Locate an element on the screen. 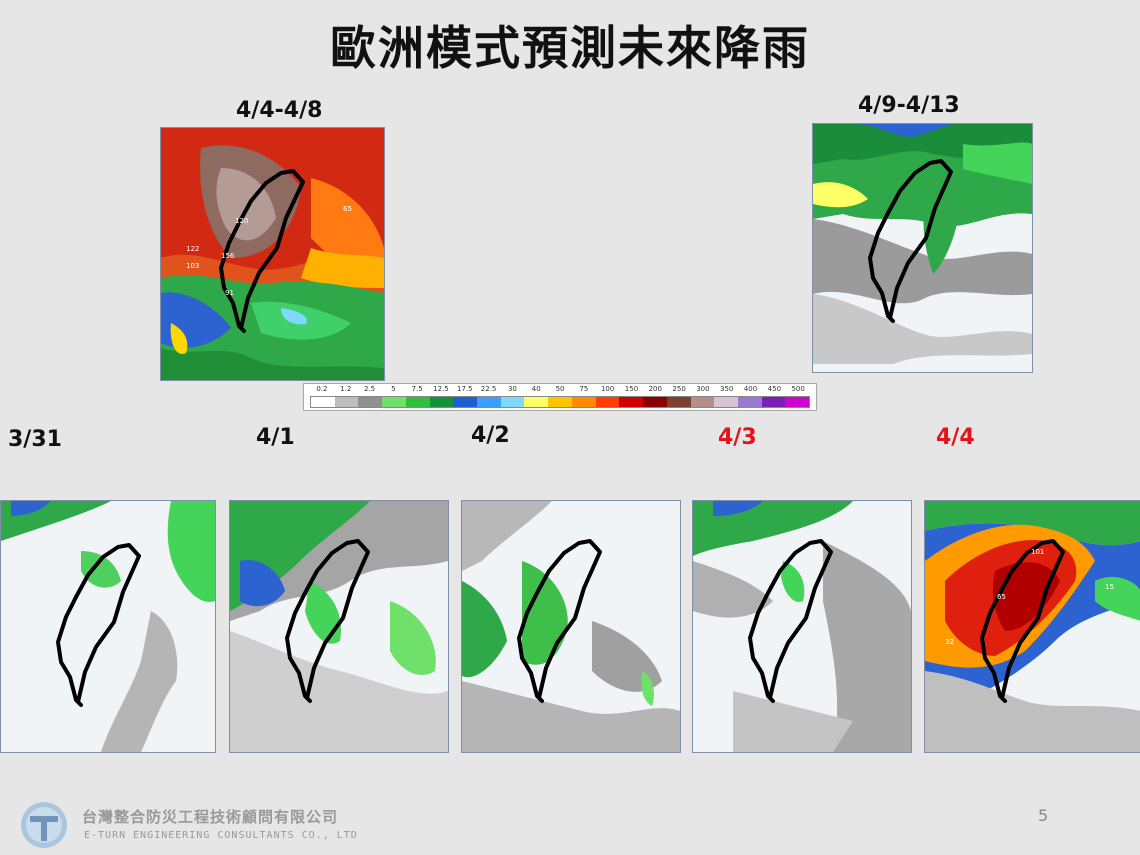  legend-tick: 0.2 is located at coordinates (322, 389).